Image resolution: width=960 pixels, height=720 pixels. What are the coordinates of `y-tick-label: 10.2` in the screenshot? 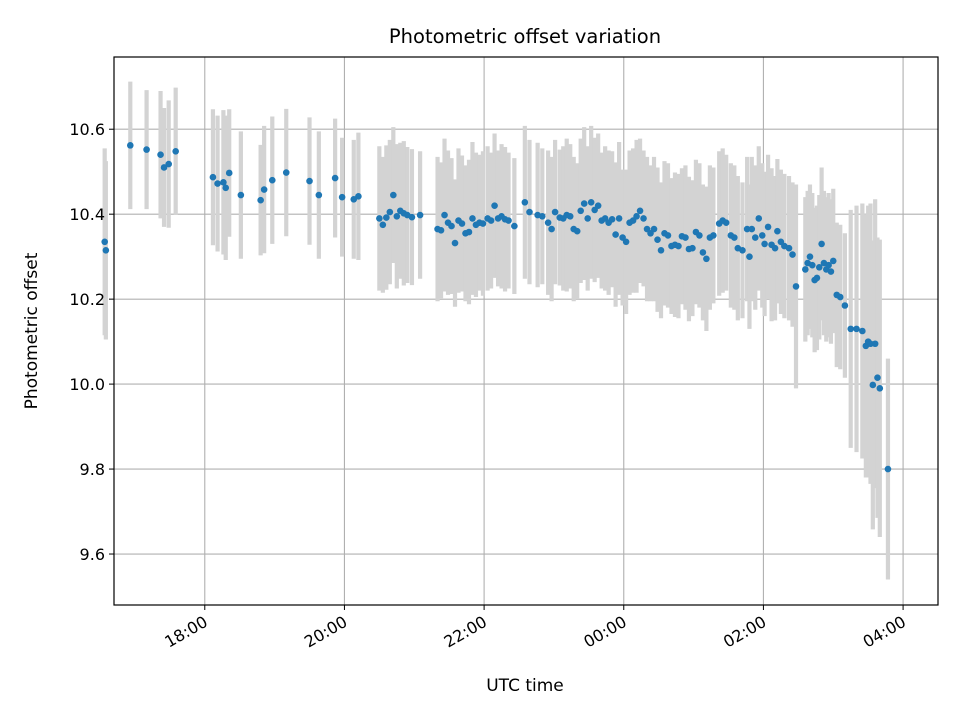 It's located at (87, 299).